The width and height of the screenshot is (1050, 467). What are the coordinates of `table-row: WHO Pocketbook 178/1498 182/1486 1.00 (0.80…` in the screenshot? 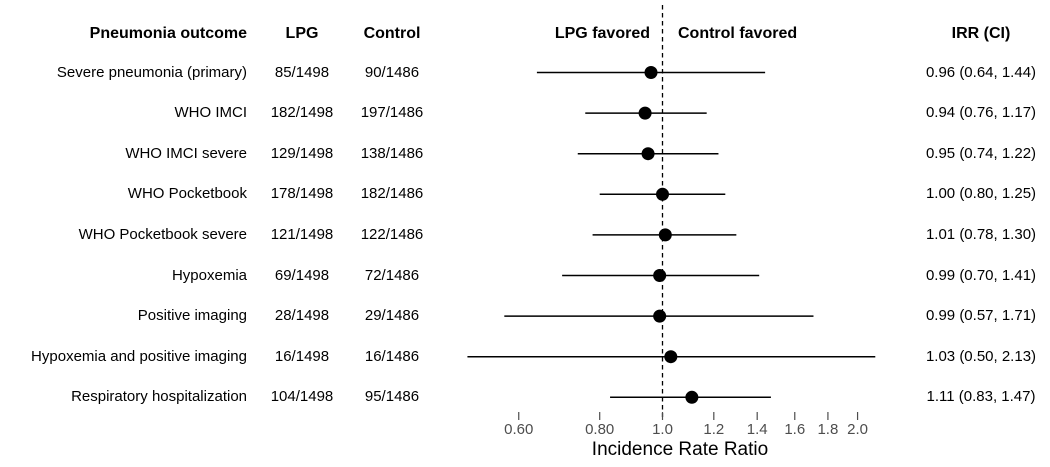 It's located at (525, 194).